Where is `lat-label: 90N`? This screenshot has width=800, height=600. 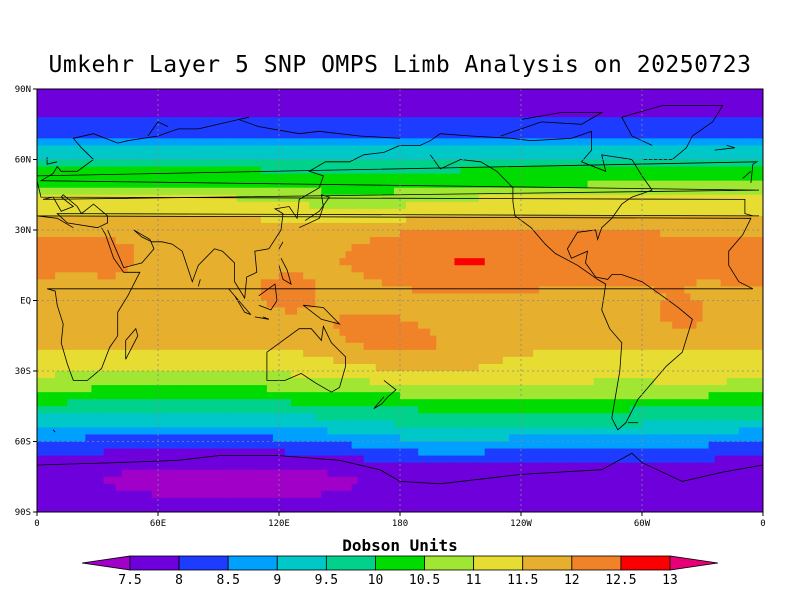
lat-label: 90N is located at coordinates (23, 90).